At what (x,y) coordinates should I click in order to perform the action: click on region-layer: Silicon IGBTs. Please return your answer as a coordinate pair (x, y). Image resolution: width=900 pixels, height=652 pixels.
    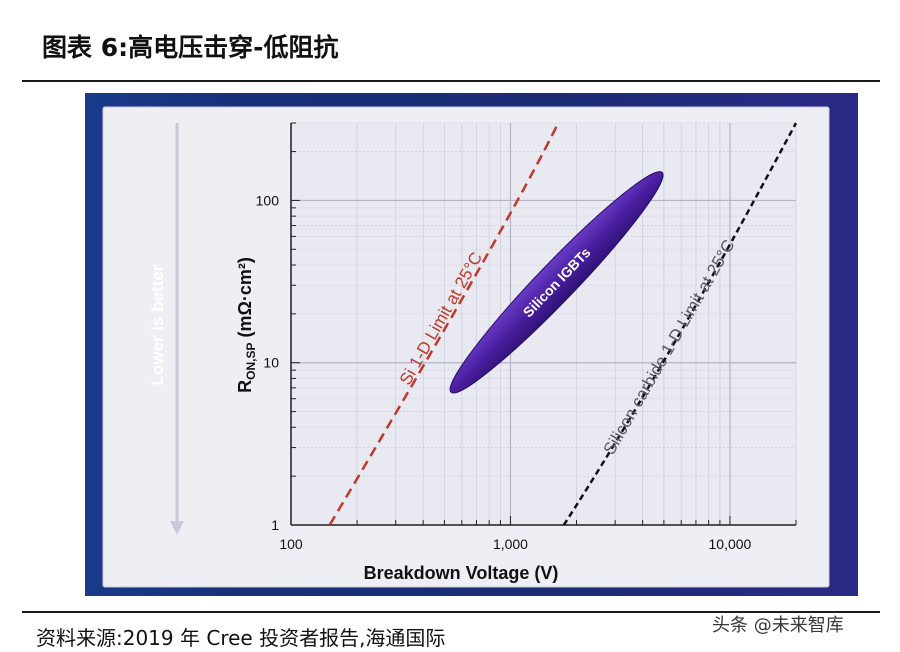
    Looking at the image, I should click on (556, 282).